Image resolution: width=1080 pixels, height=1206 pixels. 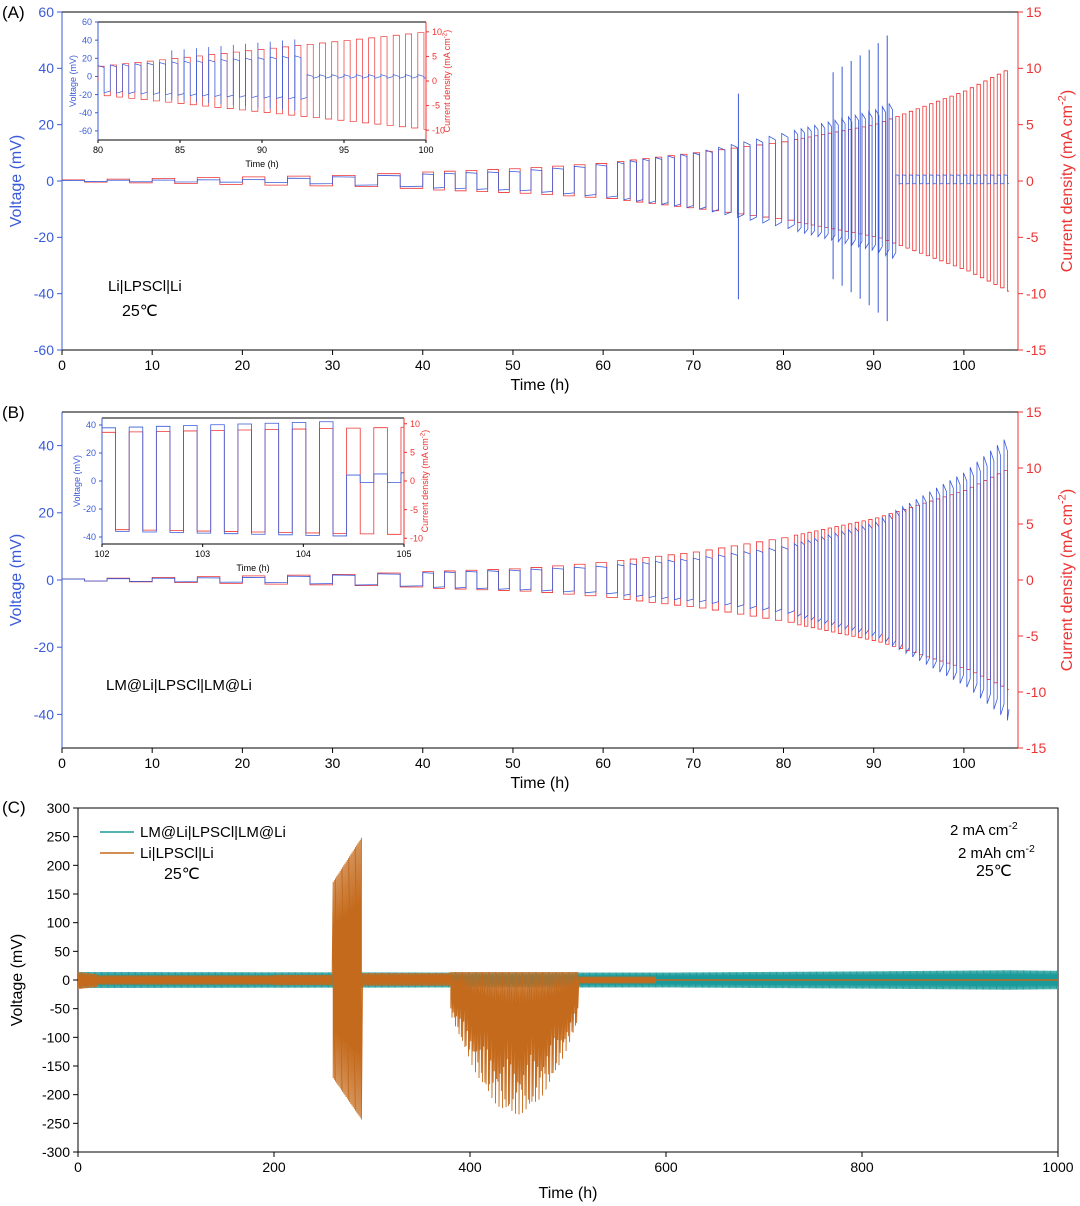 I want to click on inset-y2-axis-title-text: Current density (mA cm, so click(x=425, y=485).